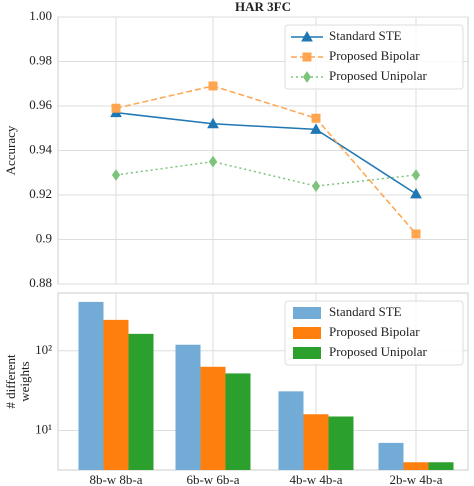 Image resolution: width=474 pixels, height=486 pixels. I want to click on y-axis-label: # different, so click(10, 381).